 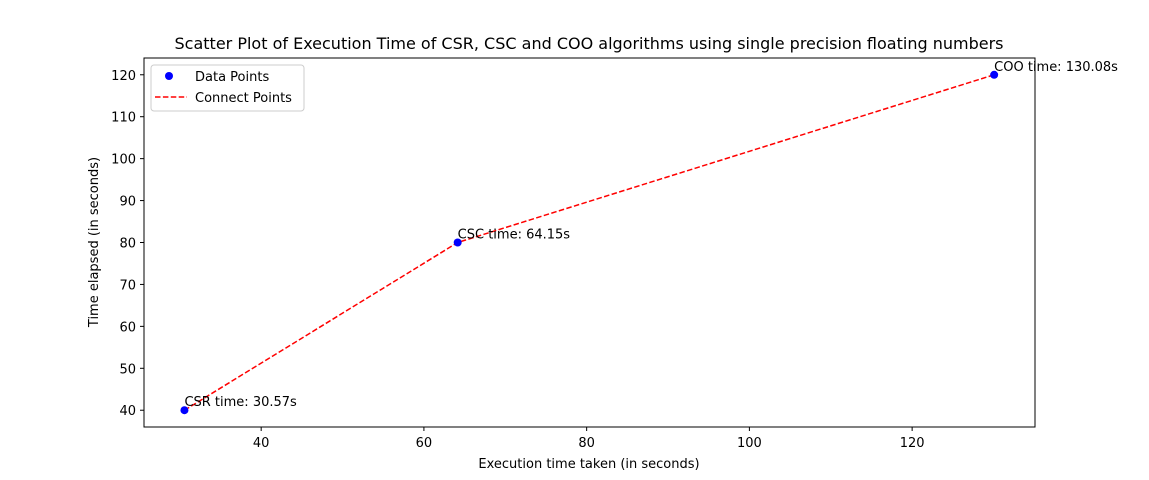 I want to click on x-tick-label: 80, so click(x=586, y=443).